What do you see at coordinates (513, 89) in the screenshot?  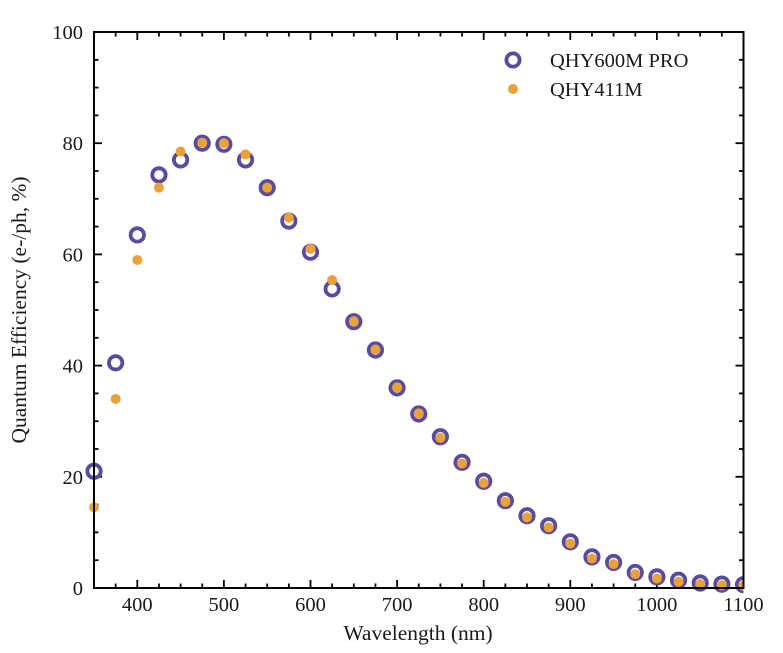 I see `legend-marker-filled-dot` at bounding box center [513, 89].